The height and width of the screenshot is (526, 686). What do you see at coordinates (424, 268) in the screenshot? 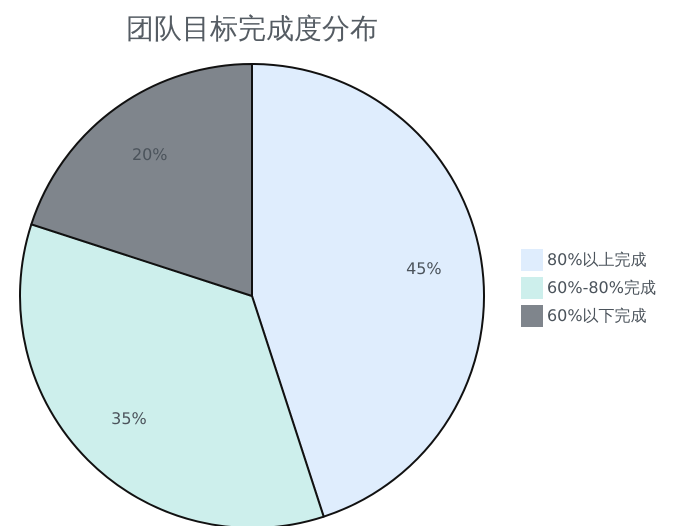
I see `data-label: 45%` at bounding box center [424, 268].